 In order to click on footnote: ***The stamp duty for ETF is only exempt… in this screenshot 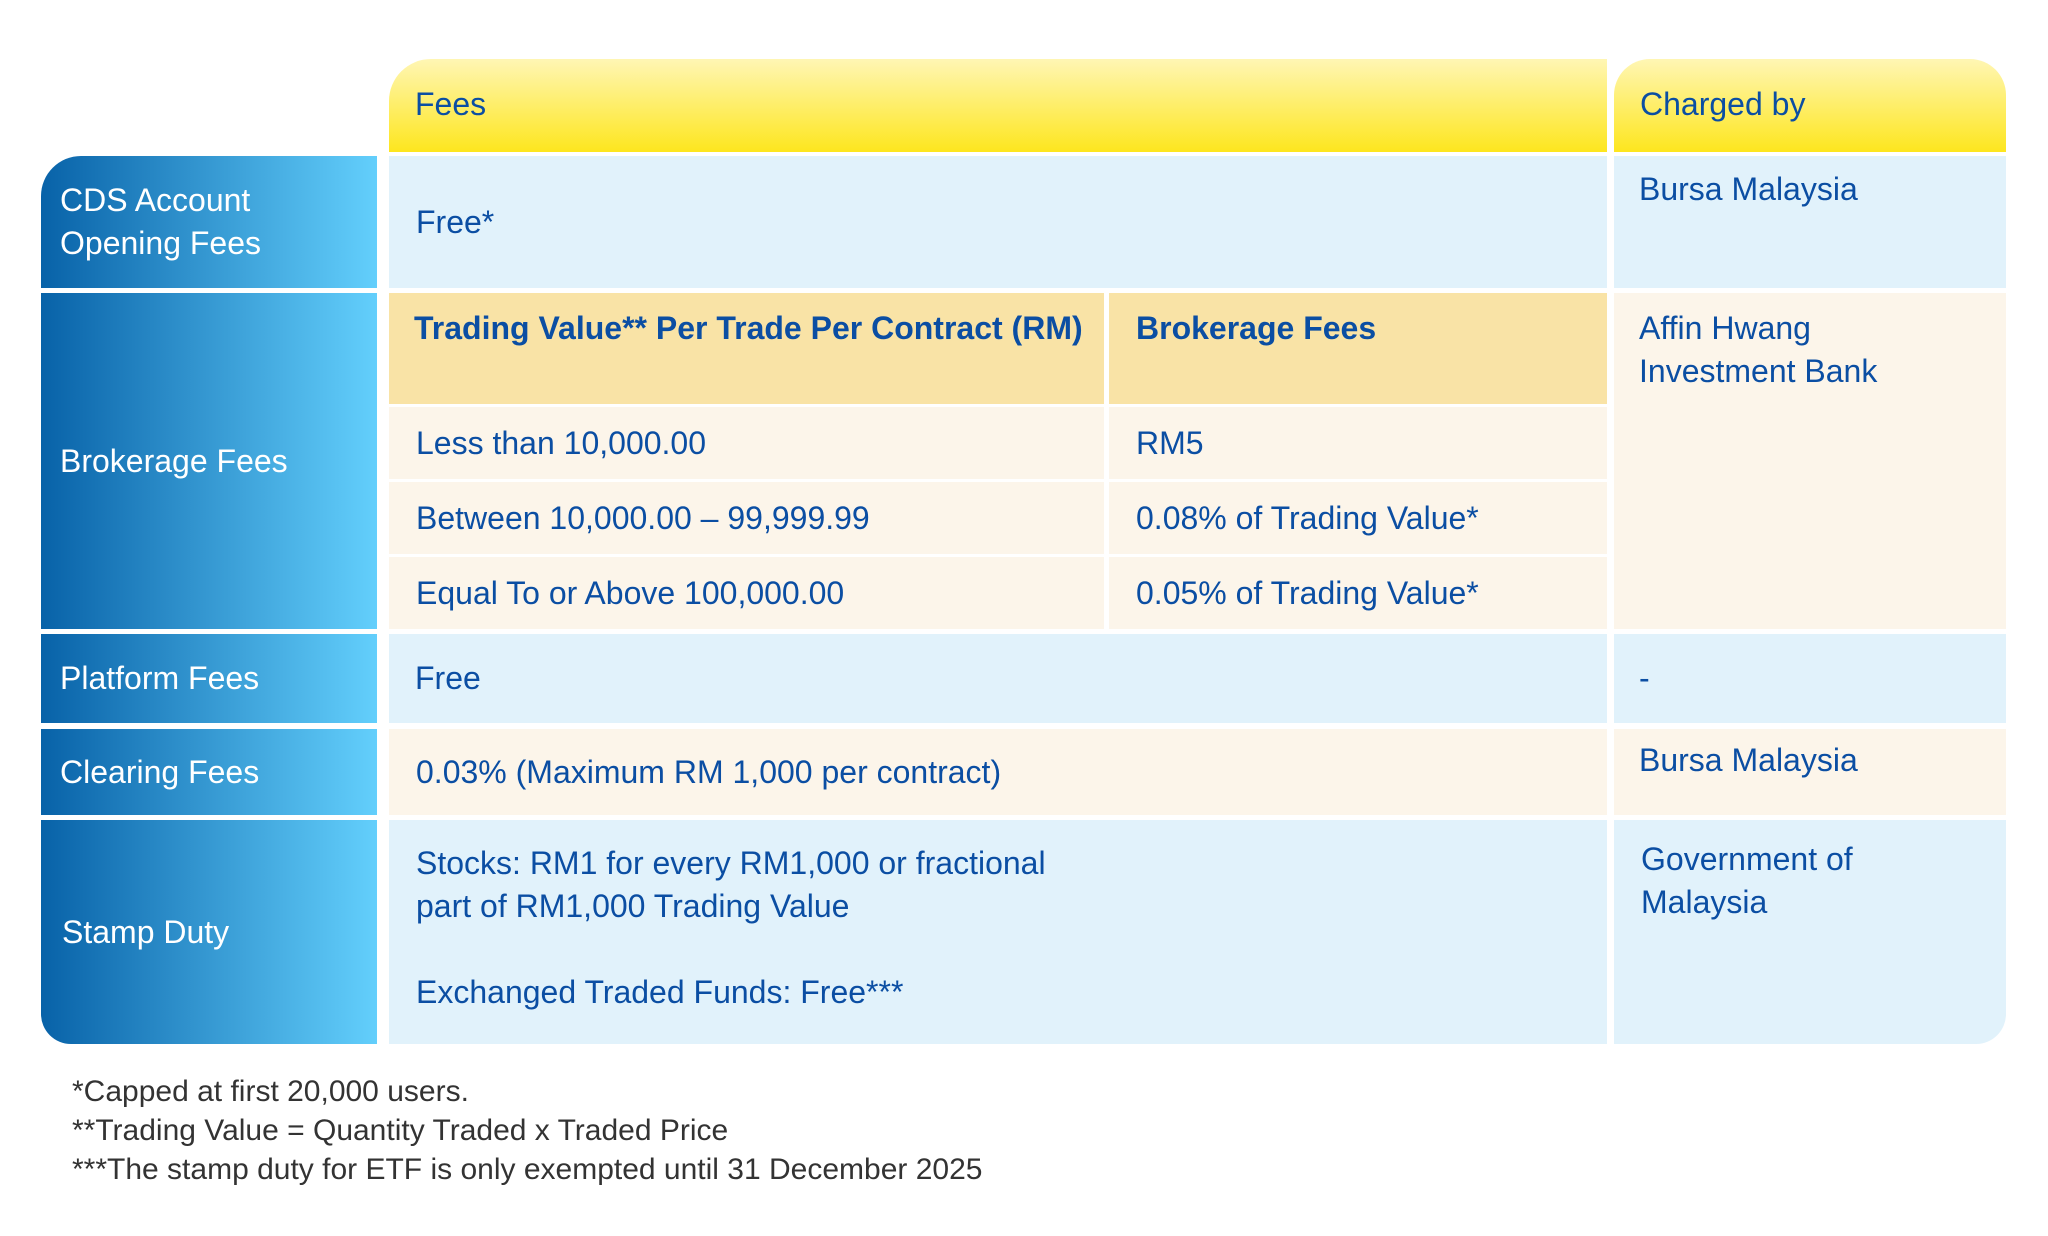, I will do `click(527, 1169)`.